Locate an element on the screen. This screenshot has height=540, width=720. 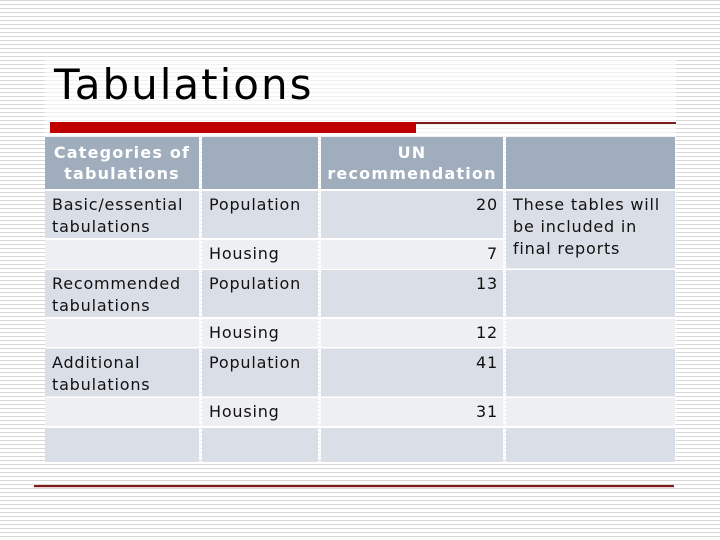
table-row: Recommended tabulations Population 13 is located at coordinates (360, 293).